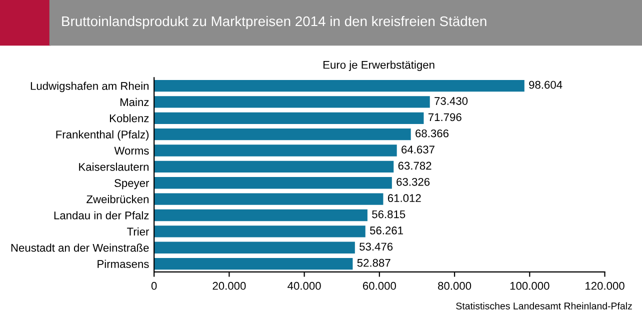 This screenshot has height=321, width=642. Describe the element at coordinates (445, 117) in the screenshot. I see `data-label: 71.796` at that location.